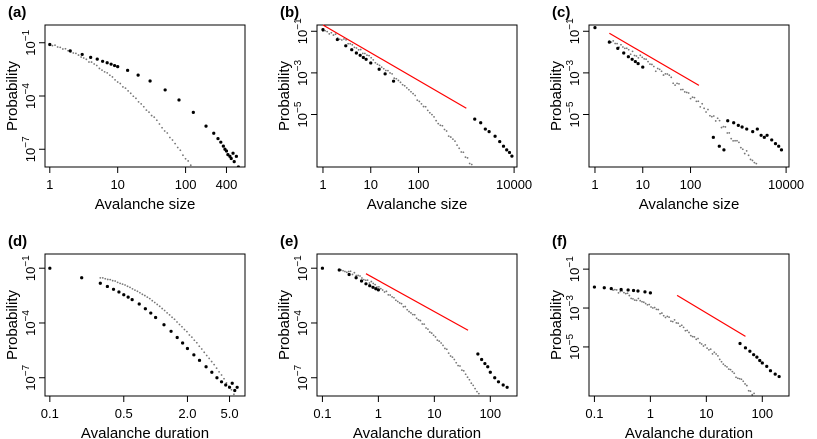 The image size is (817, 439). Describe the element at coordinates (145, 96) in the screenshot. I see `plot-frame` at that location.